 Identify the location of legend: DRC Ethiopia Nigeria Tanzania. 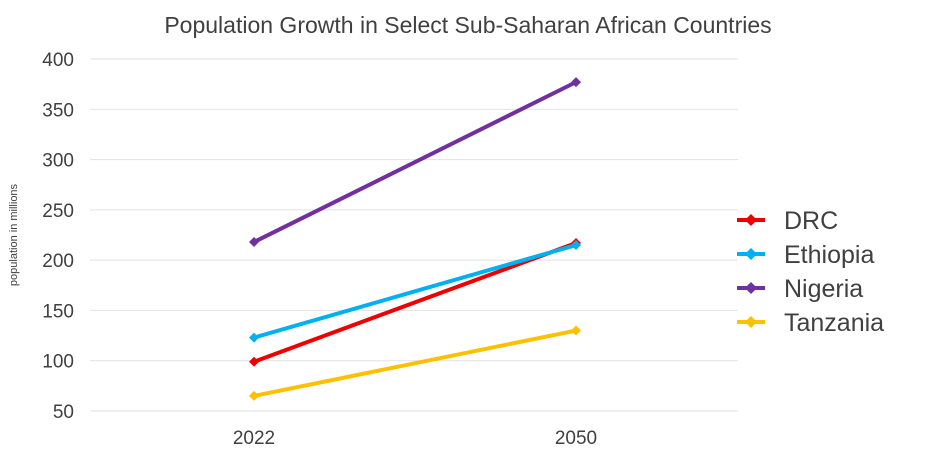
(810, 272).